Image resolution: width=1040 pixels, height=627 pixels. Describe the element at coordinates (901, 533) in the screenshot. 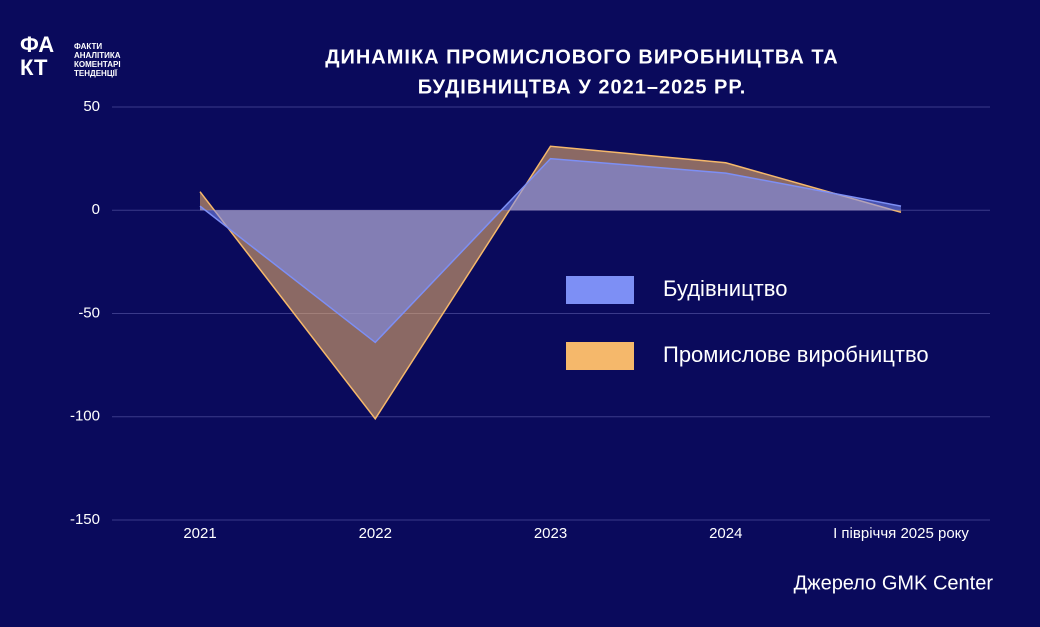

I see `x-tick-label: I півріччя 2025 року` at that location.